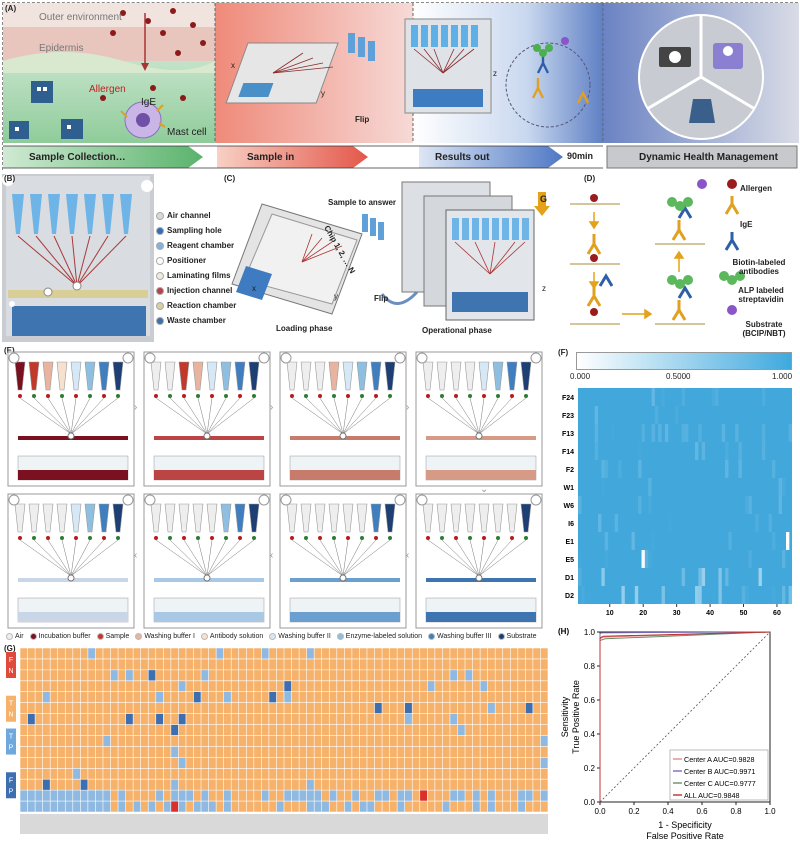 This screenshot has width=800, height=847. What do you see at coordinates (169, 636) in the screenshot?
I see `legend-e-text: Washing buffer I` at bounding box center [169, 636].